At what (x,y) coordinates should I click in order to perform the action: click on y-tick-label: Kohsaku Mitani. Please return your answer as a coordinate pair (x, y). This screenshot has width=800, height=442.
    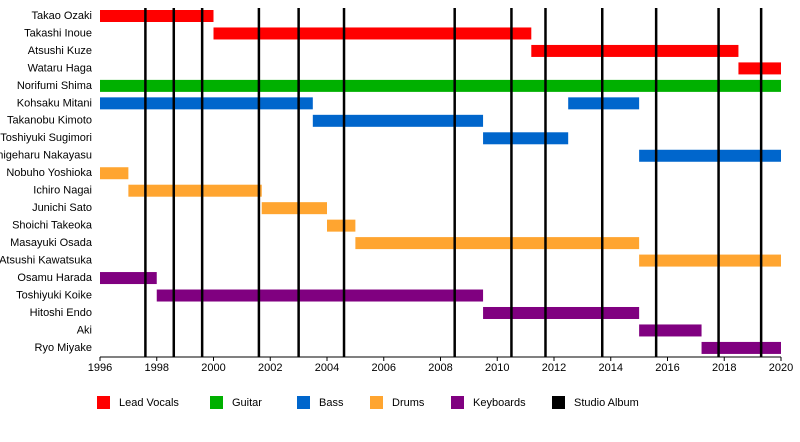
    Looking at the image, I should click on (54, 103).